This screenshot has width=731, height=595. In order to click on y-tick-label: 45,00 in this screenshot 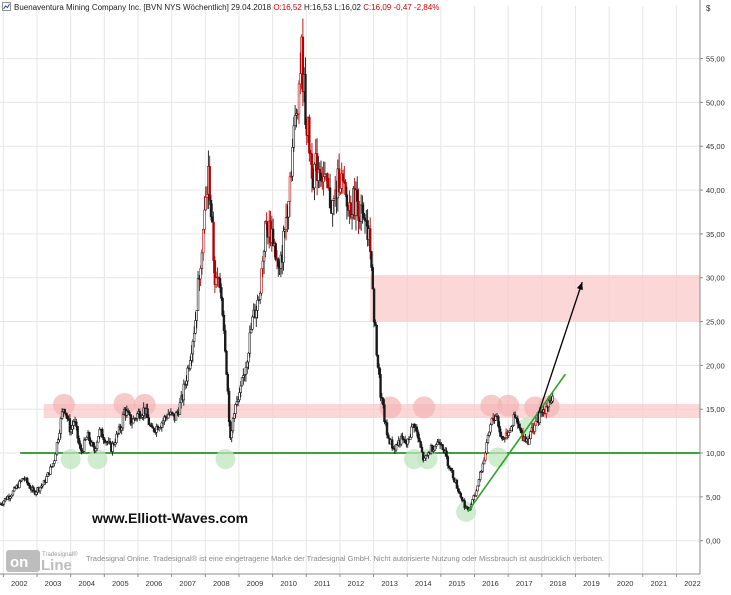, I will do `click(715, 146)`.